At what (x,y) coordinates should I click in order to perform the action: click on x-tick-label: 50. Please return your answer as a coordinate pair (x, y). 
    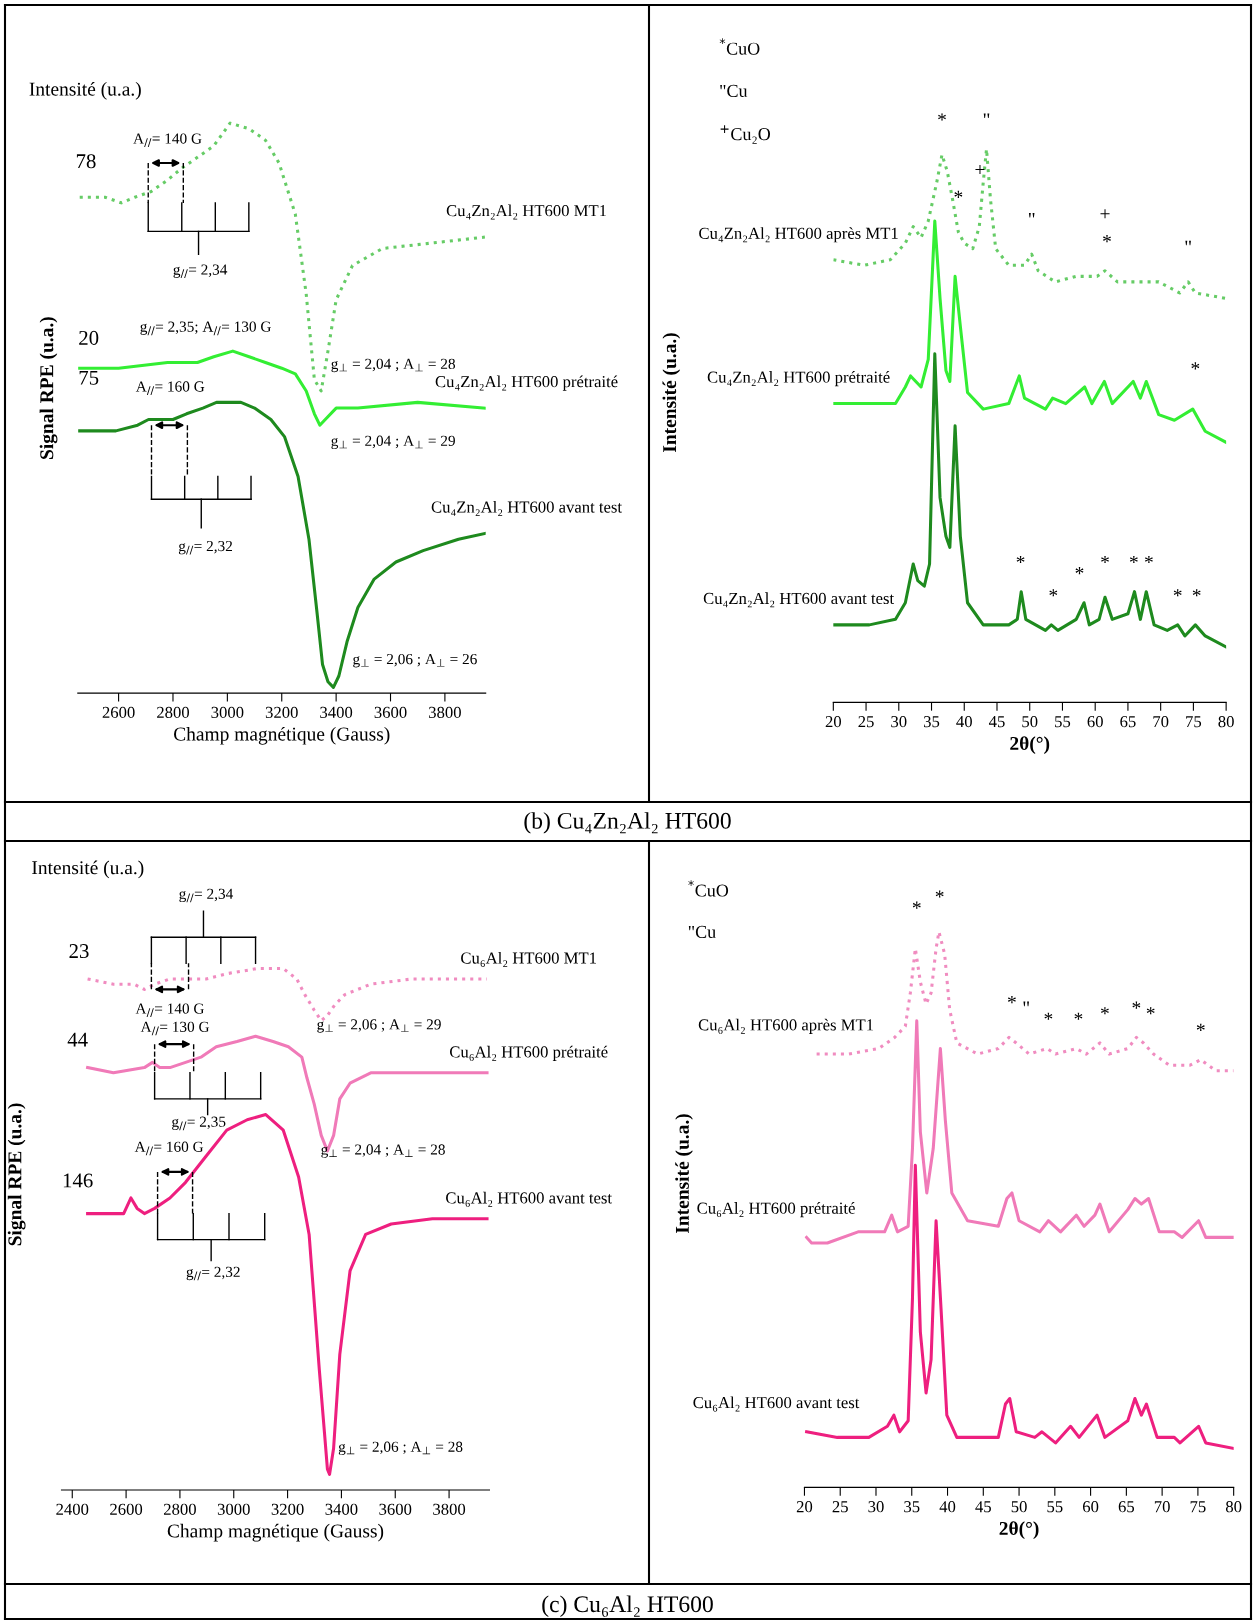
    Looking at the image, I should click on (1019, 1507).